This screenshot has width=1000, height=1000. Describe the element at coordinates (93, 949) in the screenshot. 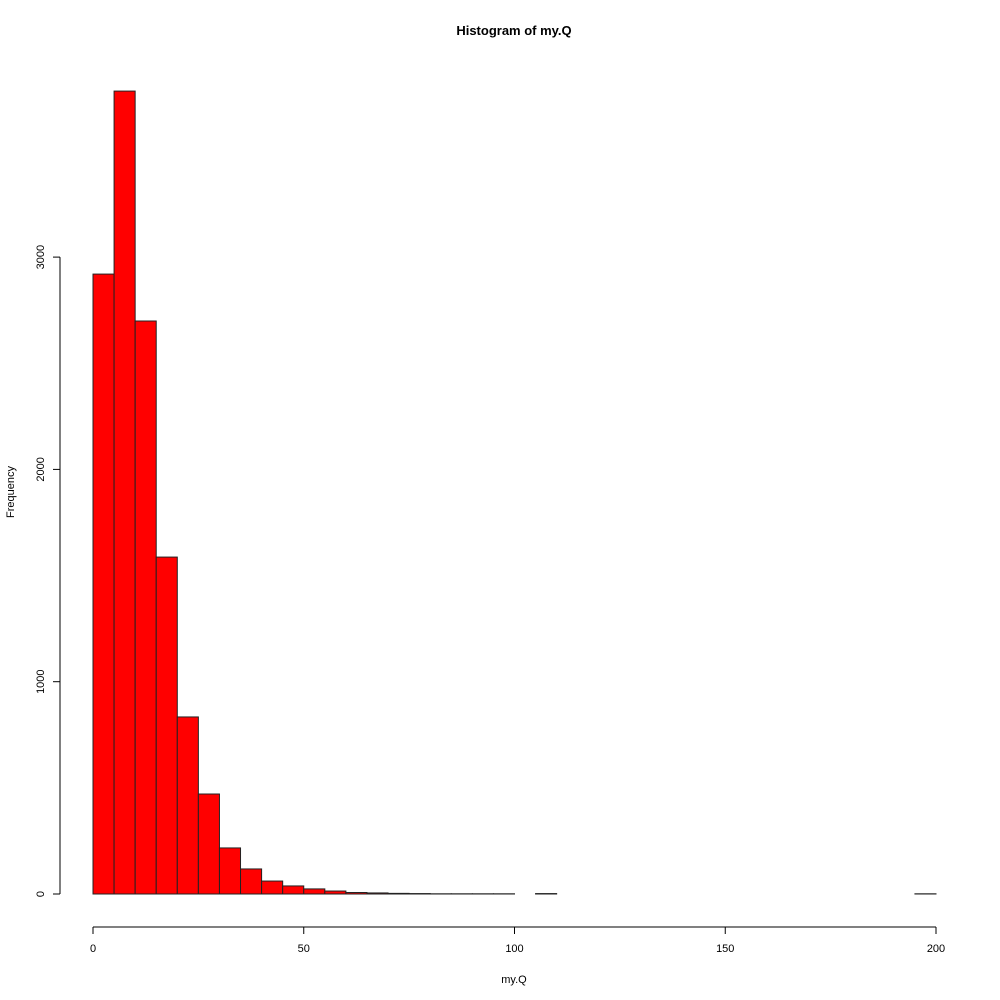

I see `x-tick-label: 0` at that location.